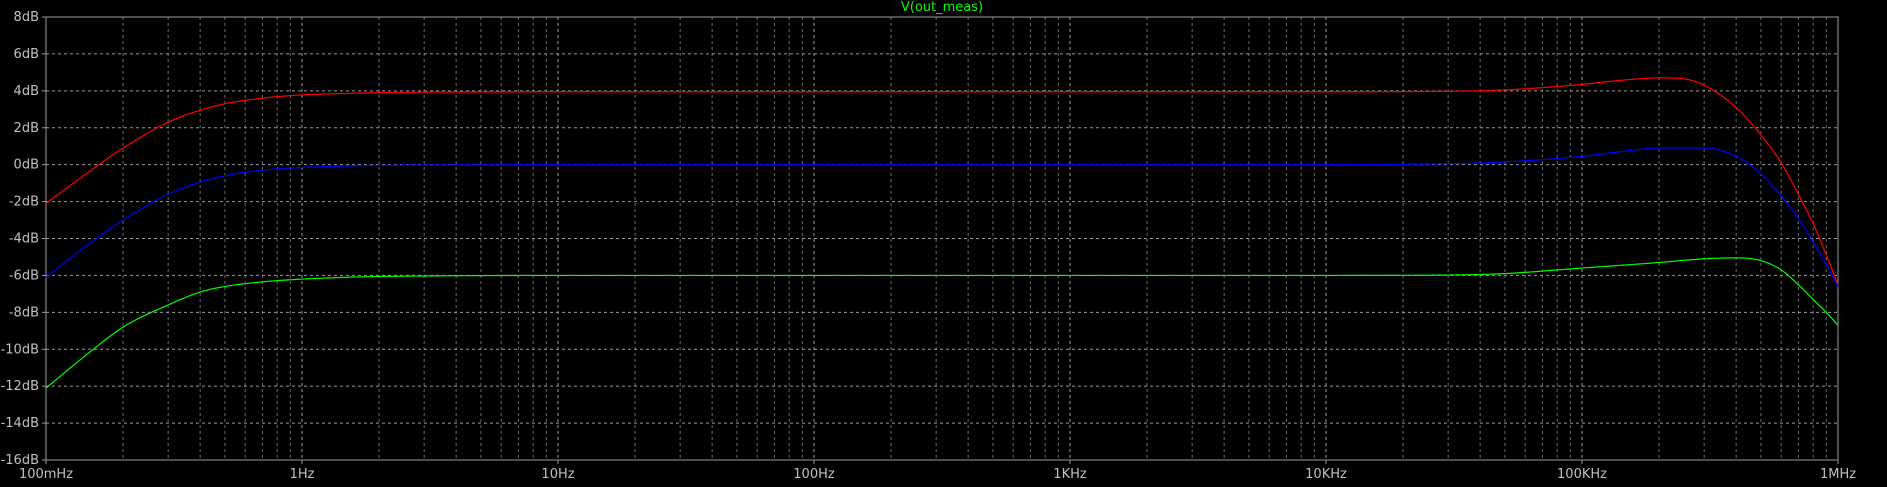  Describe the element at coordinates (20, 349) in the screenshot. I see `y-tick-label: -10dB` at that location.